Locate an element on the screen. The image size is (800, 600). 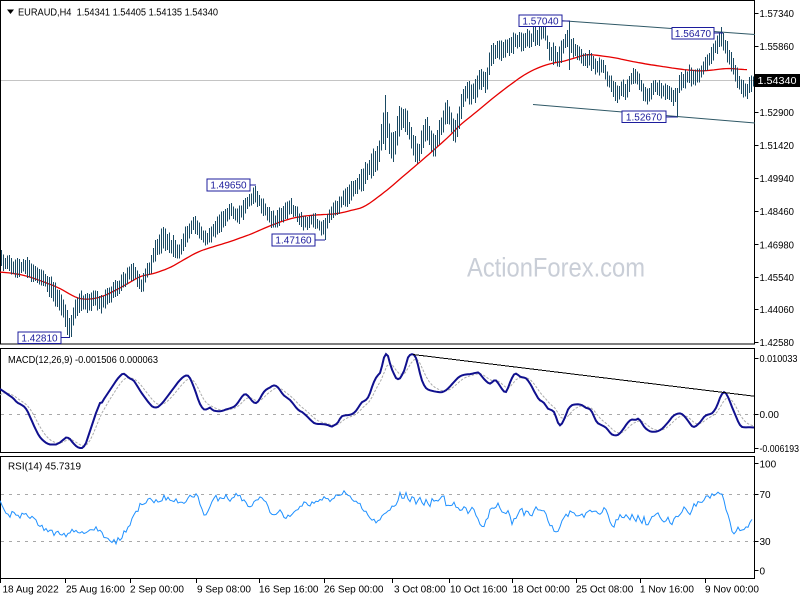
svg-text: 1.49940 is located at coordinates (777, 179).